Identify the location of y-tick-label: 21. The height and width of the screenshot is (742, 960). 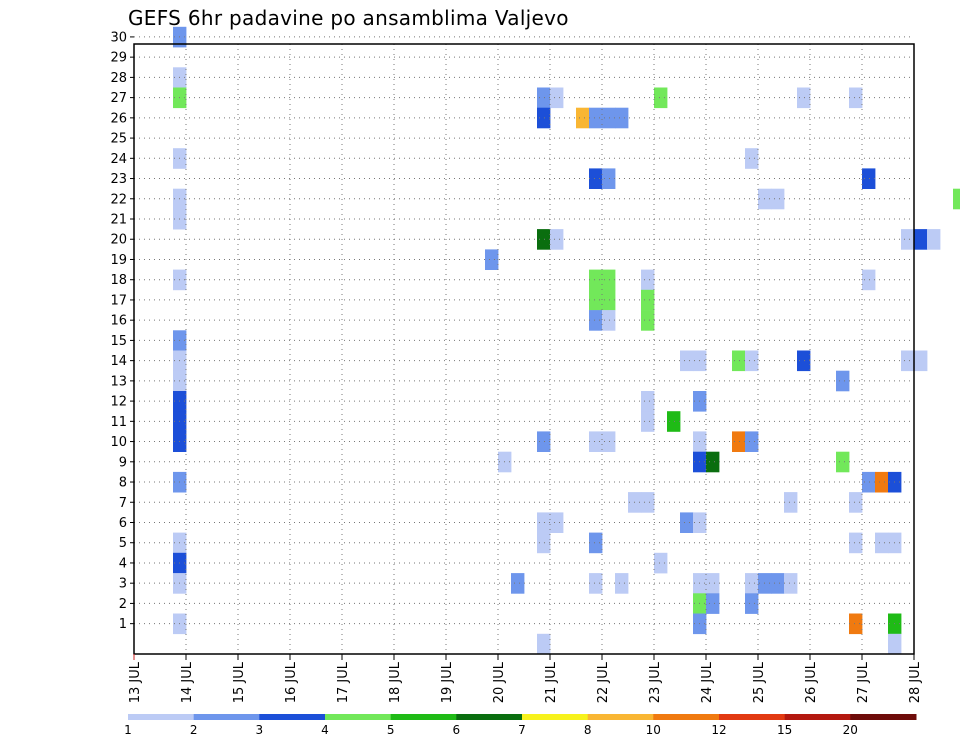
(118, 220).